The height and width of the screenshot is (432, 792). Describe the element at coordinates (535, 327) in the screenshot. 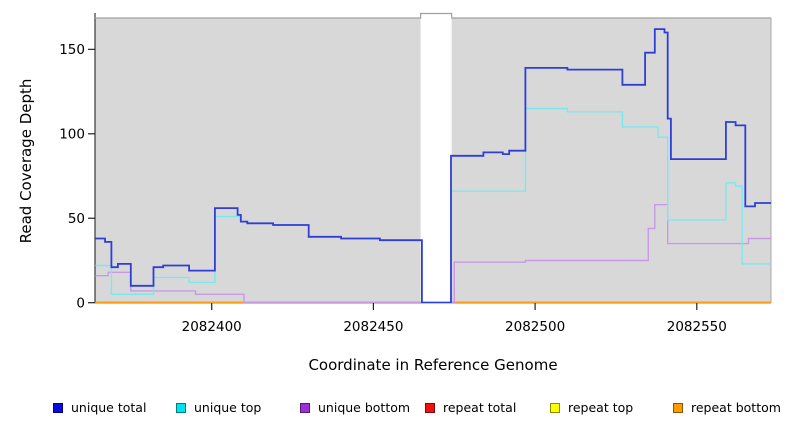

I see `x-tick-label: 2082500` at that location.